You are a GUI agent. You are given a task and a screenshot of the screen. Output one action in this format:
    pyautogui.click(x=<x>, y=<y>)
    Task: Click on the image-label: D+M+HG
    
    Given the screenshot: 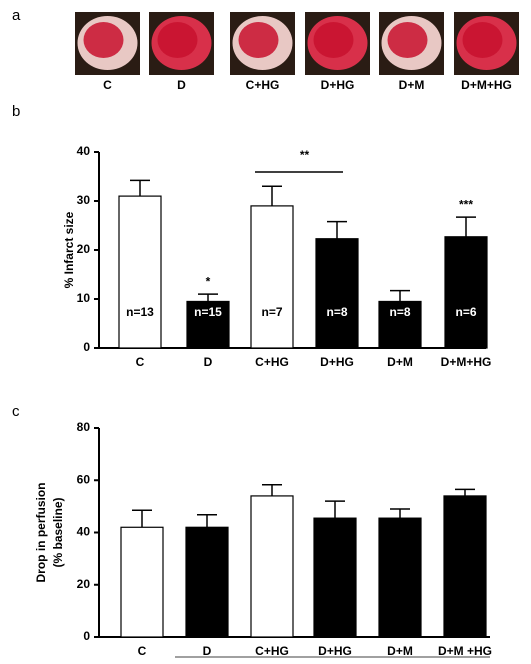 What is the action you would take?
    pyautogui.click(x=486, y=85)
    